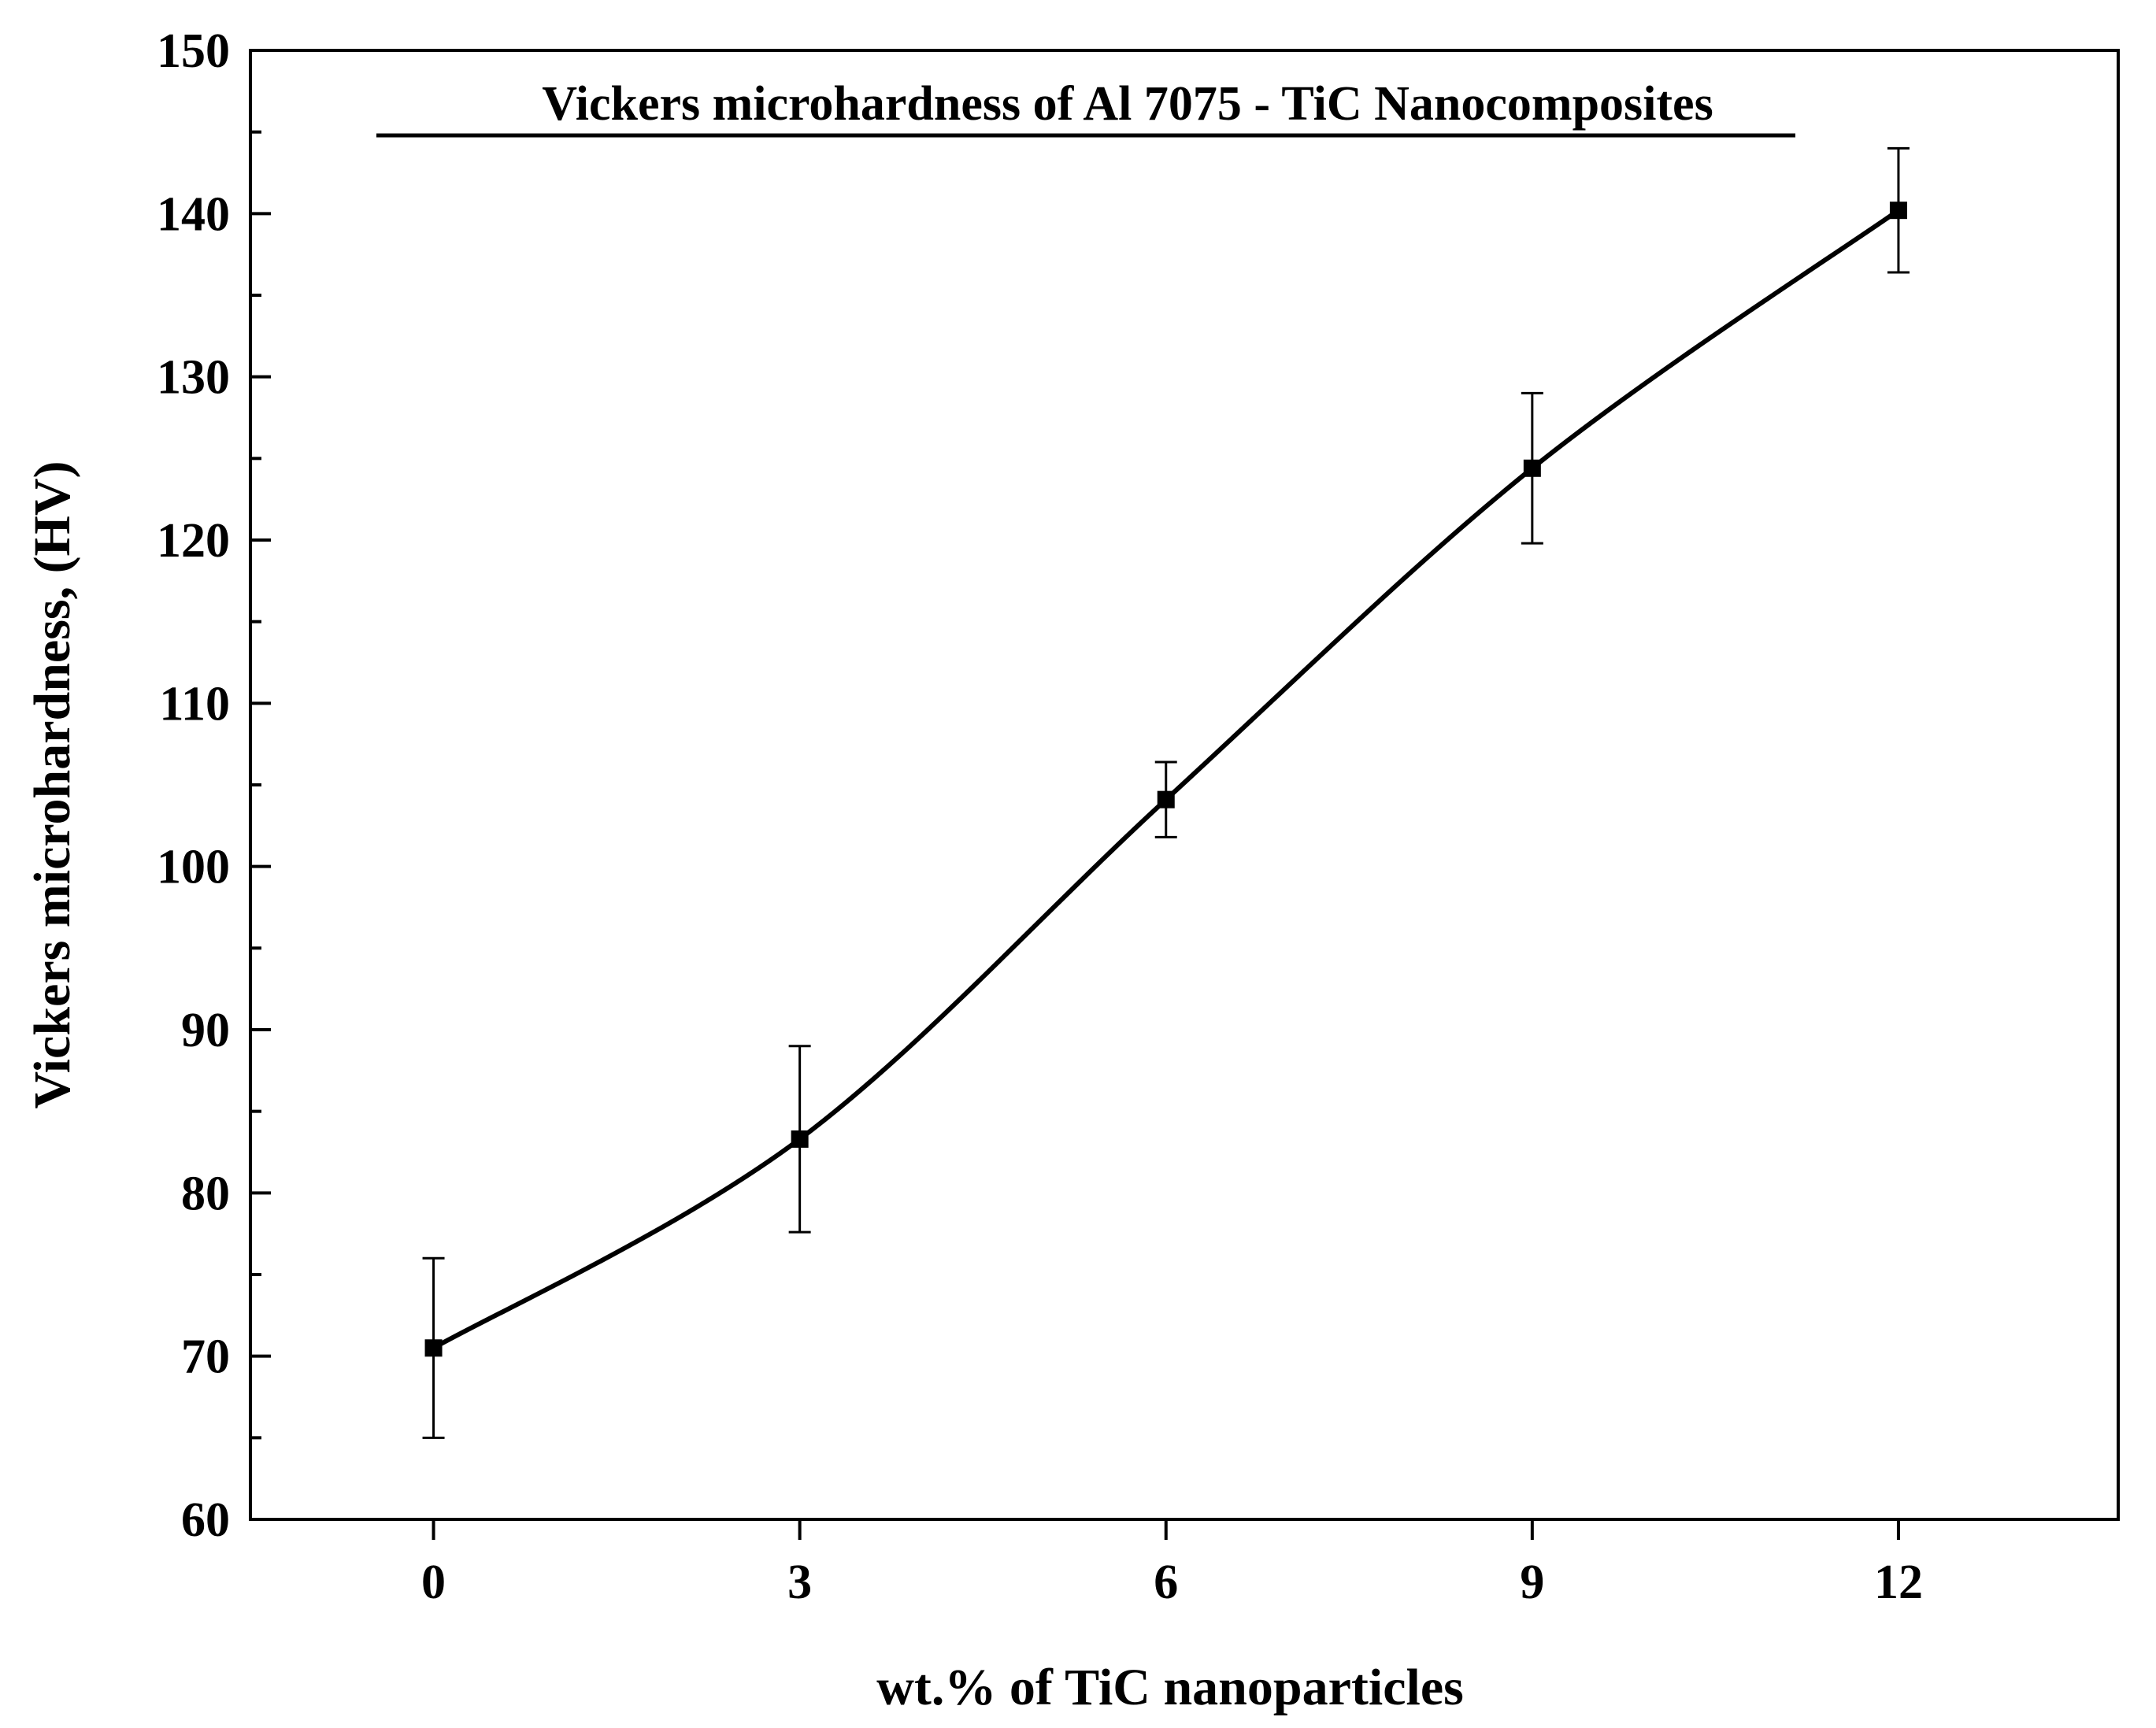 Image resolution: width=2156 pixels, height=1728 pixels. What do you see at coordinates (1170, 1687) in the screenshot?
I see `x-axis-title: wt.% of TiC nanoparticles` at bounding box center [1170, 1687].